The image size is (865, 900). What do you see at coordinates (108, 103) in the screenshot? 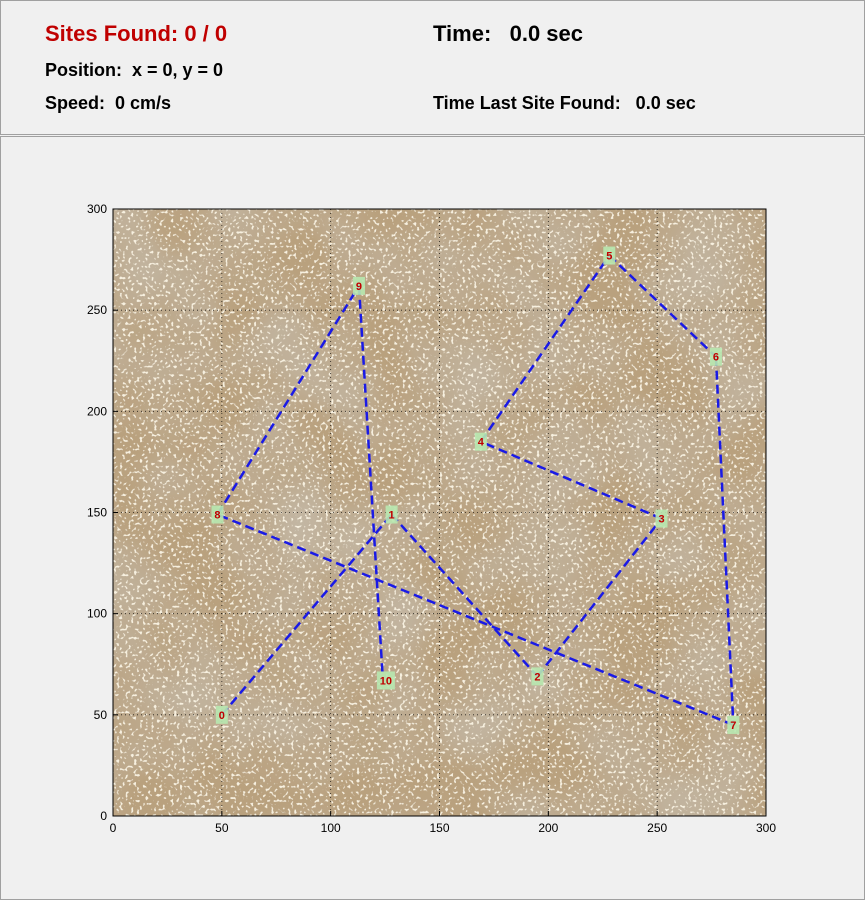
I see `speed-label: Speed: 0 cm/s` at bounding box center [108, 103].